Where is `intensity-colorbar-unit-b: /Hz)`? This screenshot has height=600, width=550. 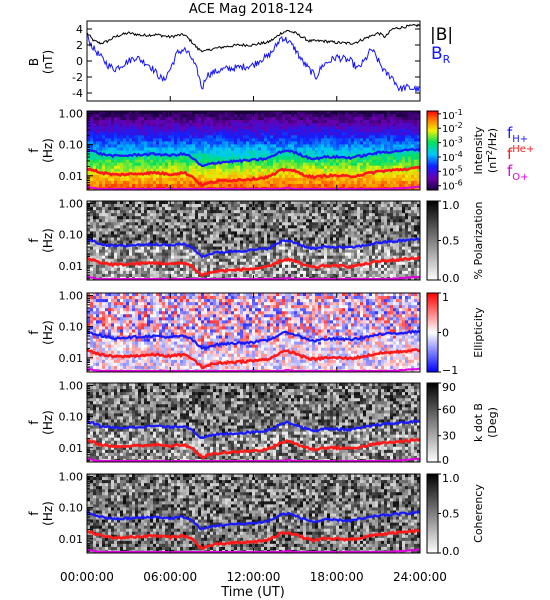 intensity-colorbar-unit-b: /Hz) is located at coordinates (492, 139).